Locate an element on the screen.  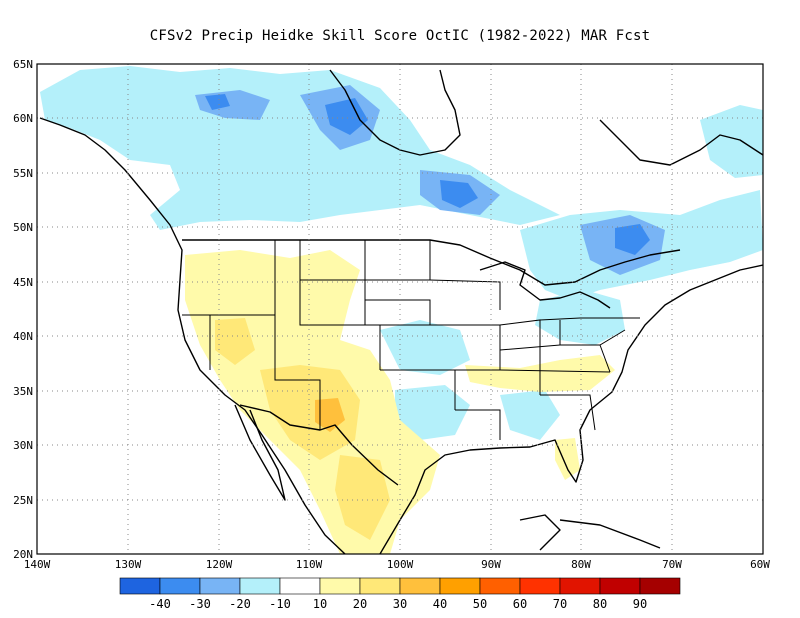
lon-label-100w: 100W is located at coordinates (400, 564).